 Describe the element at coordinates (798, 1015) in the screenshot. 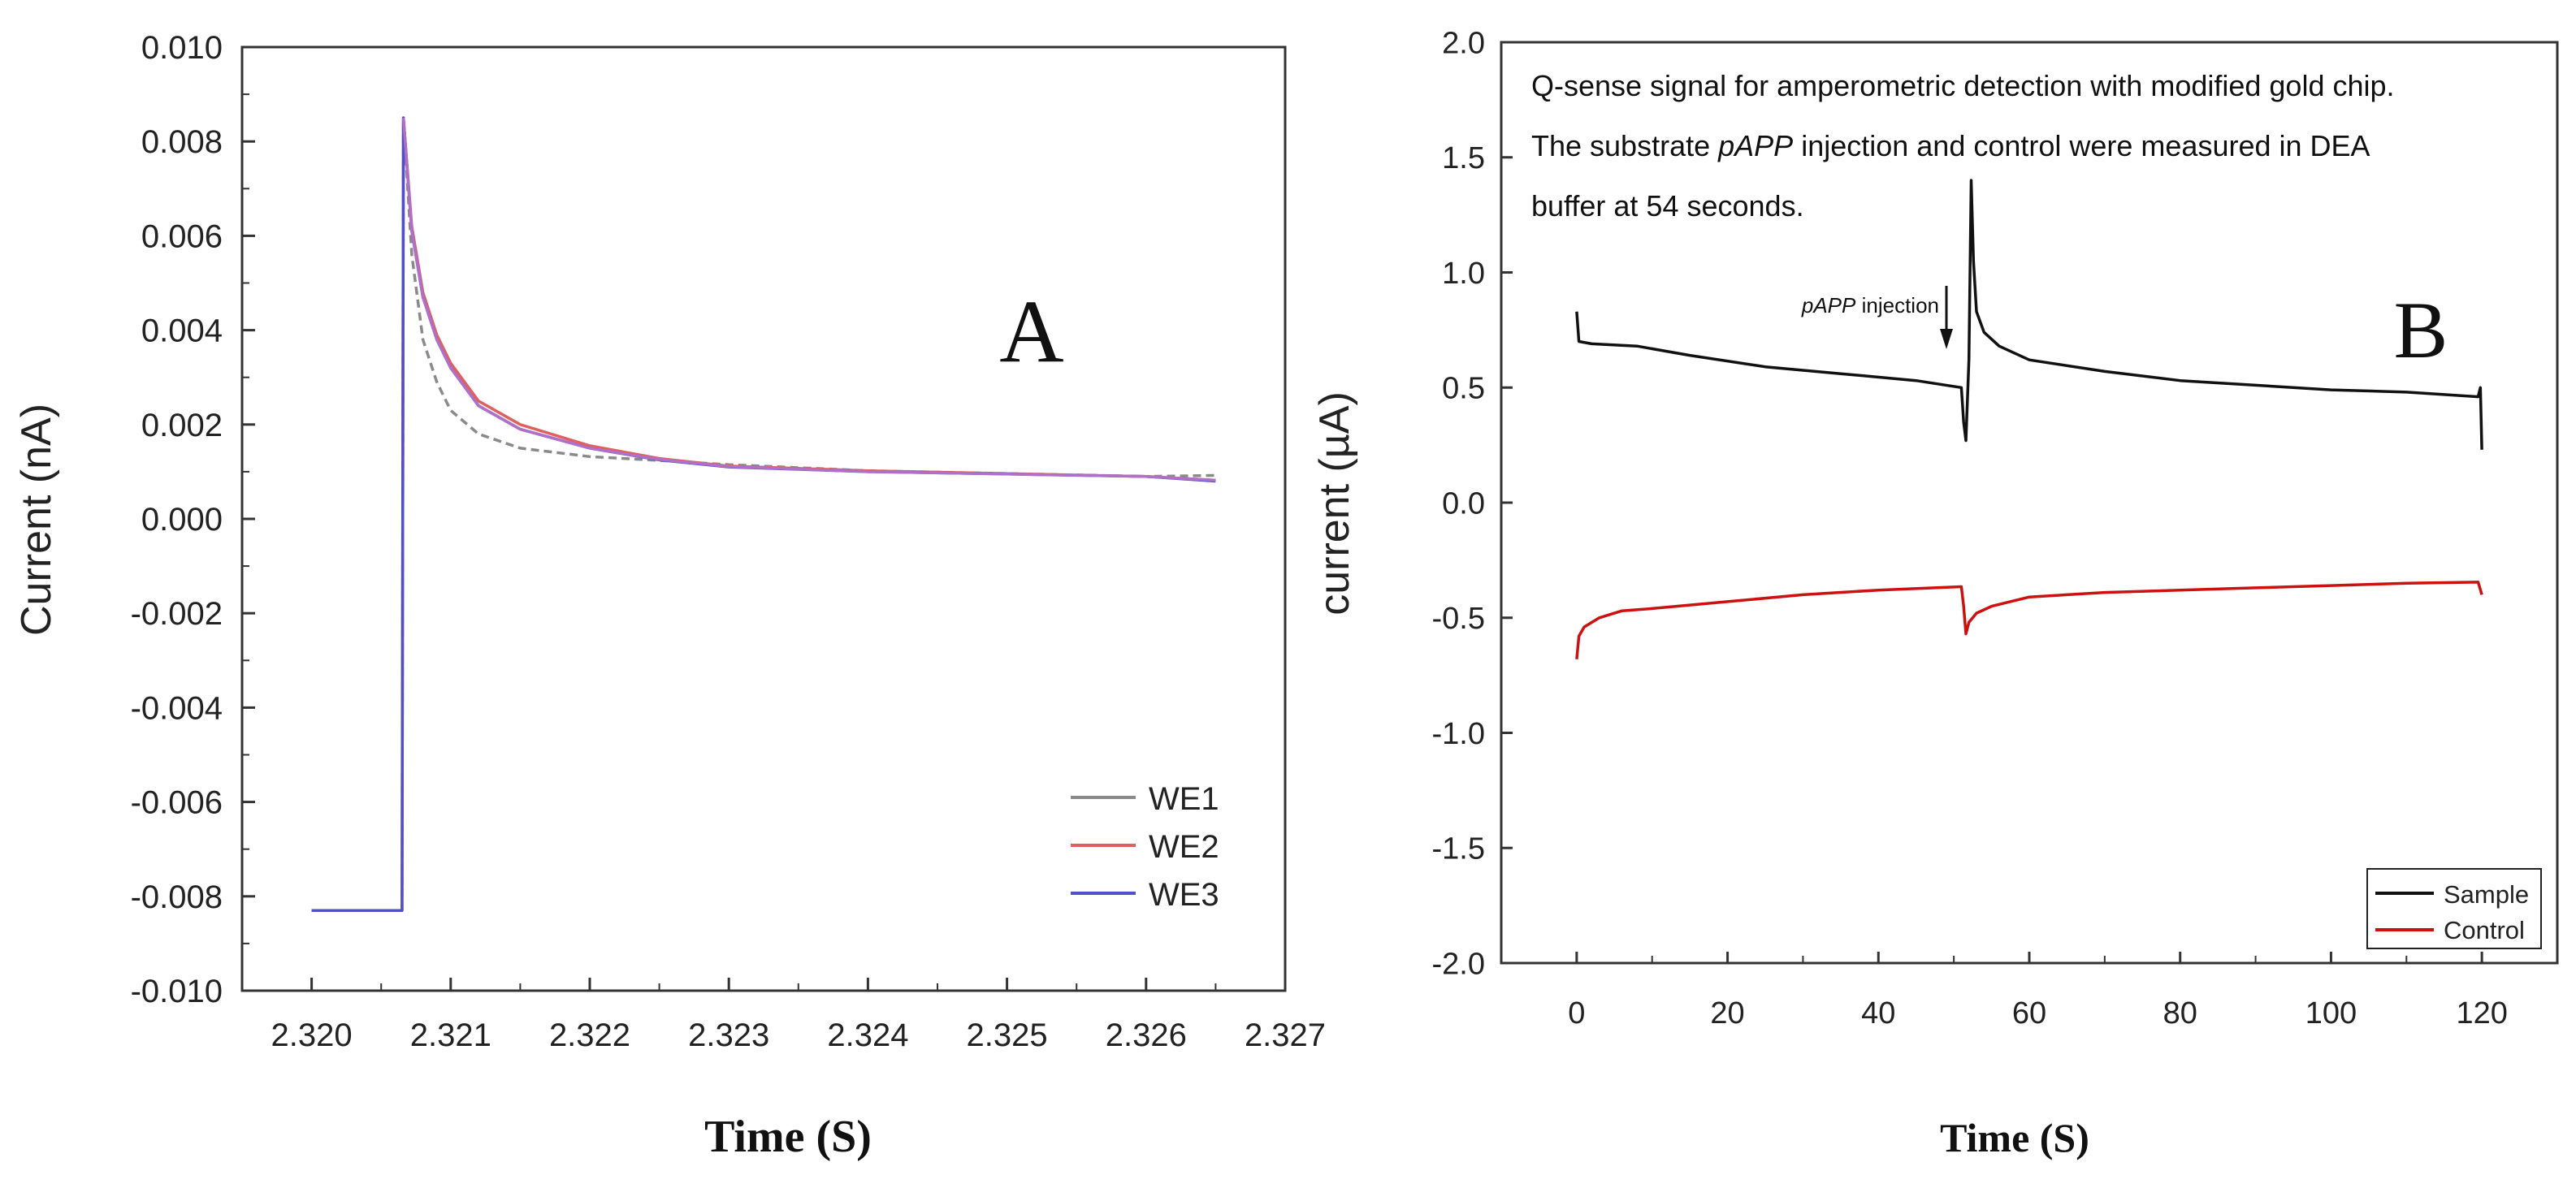

I see `panel-a-x-axis: 2.320 2.321 2.322 2.323 2.324 2.325 2.326 2.327` at that location.